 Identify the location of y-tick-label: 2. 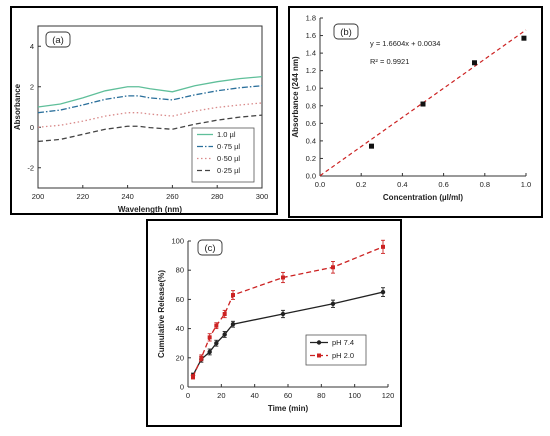
(32, 86).